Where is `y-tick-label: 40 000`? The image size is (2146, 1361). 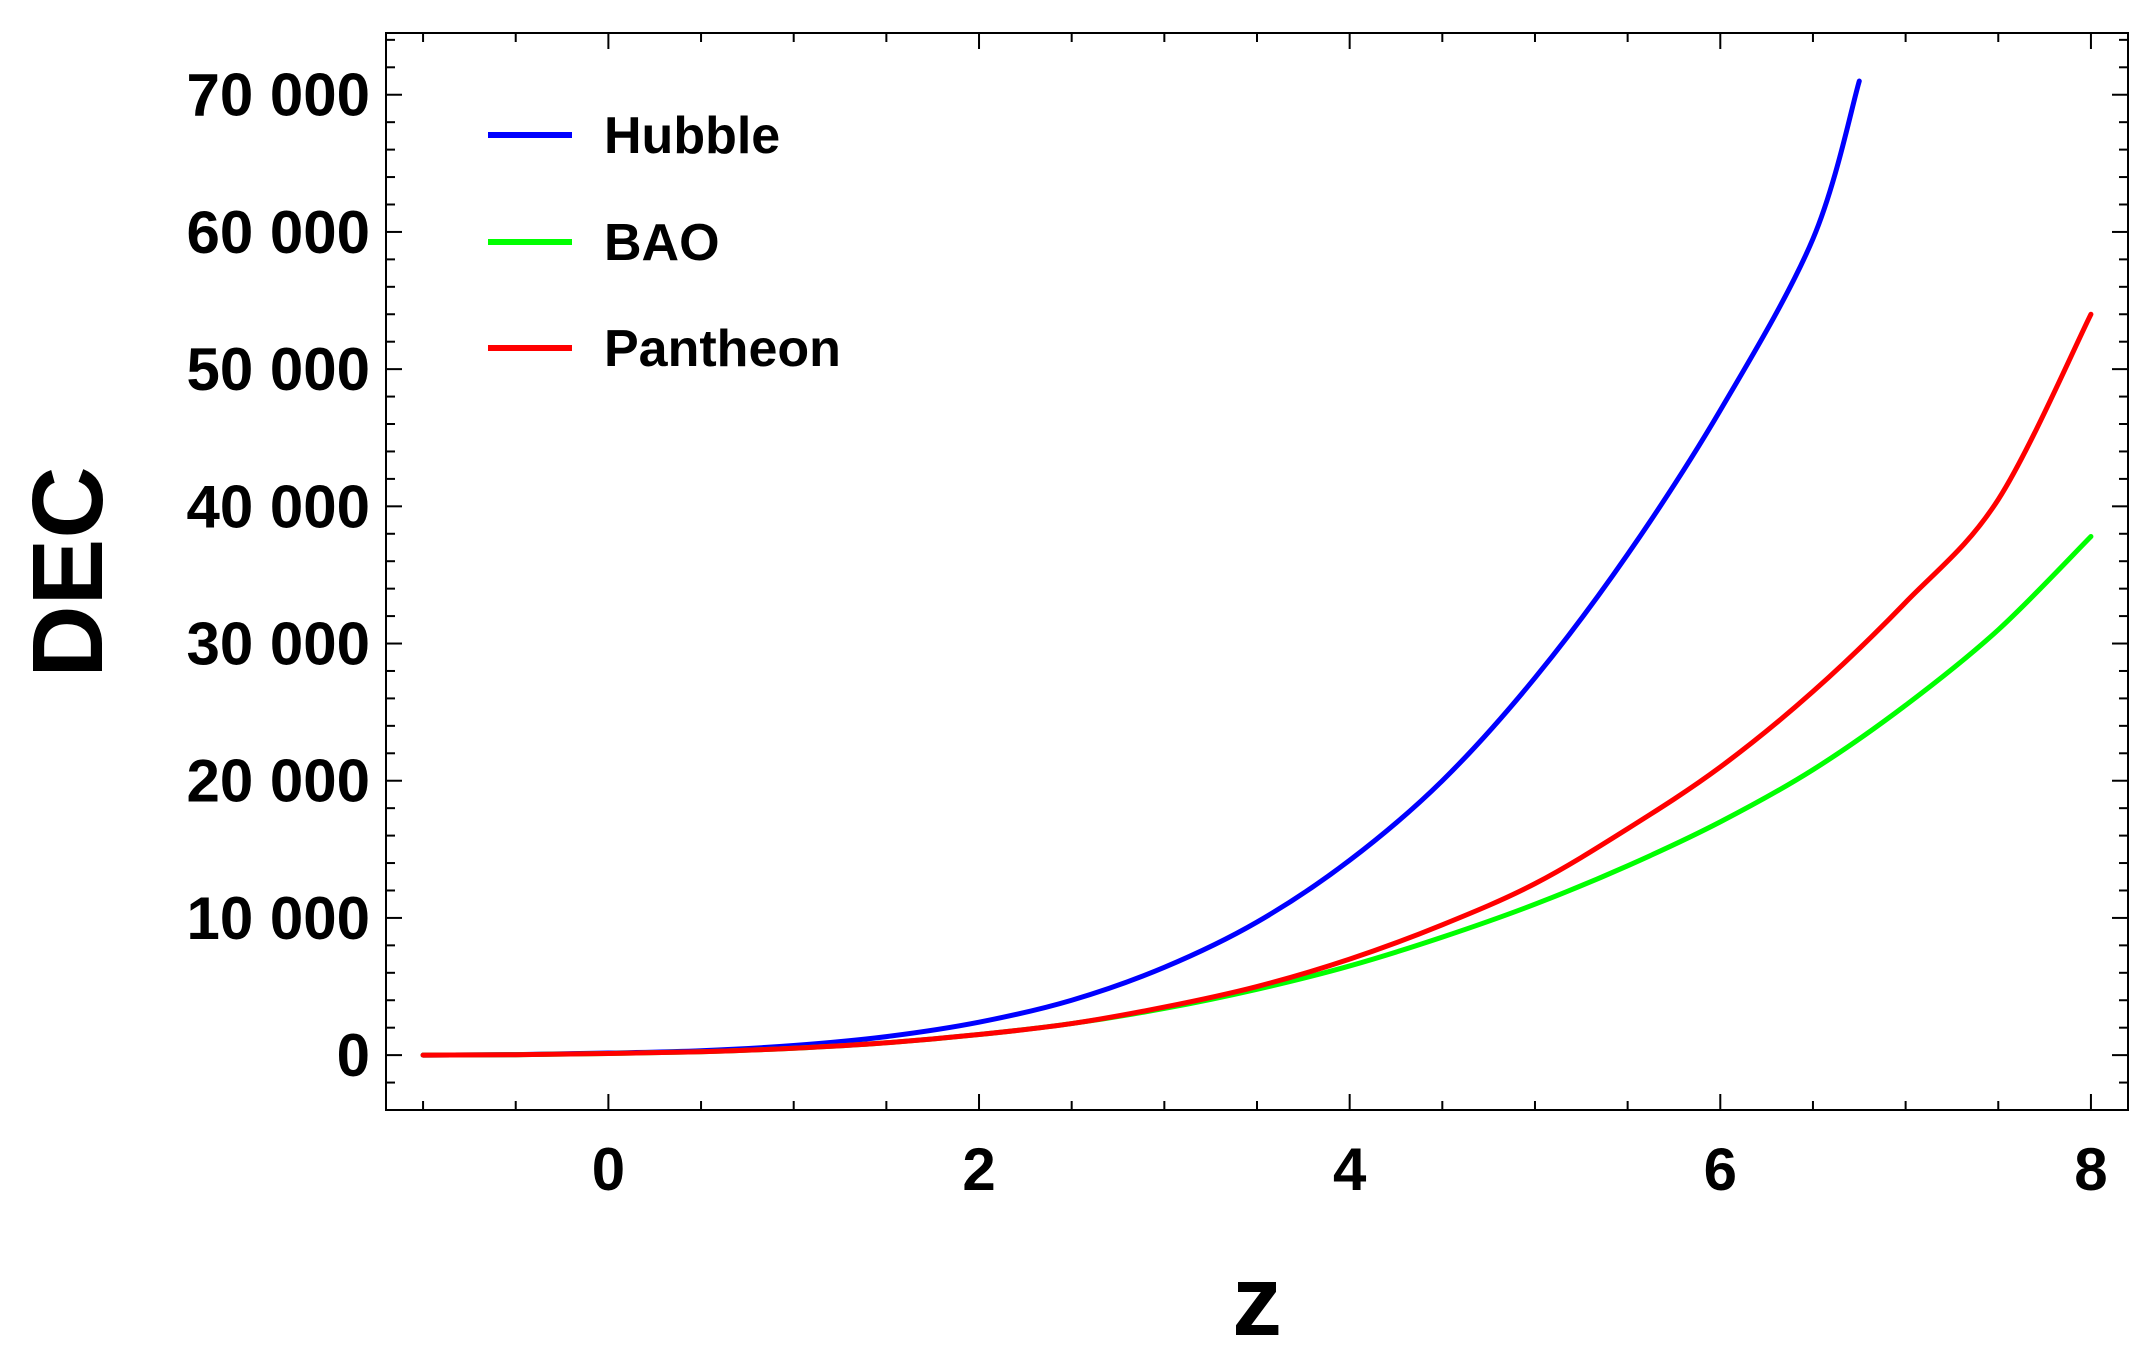 y-tick-label: 40 000 is located at coordinates (278, 506).